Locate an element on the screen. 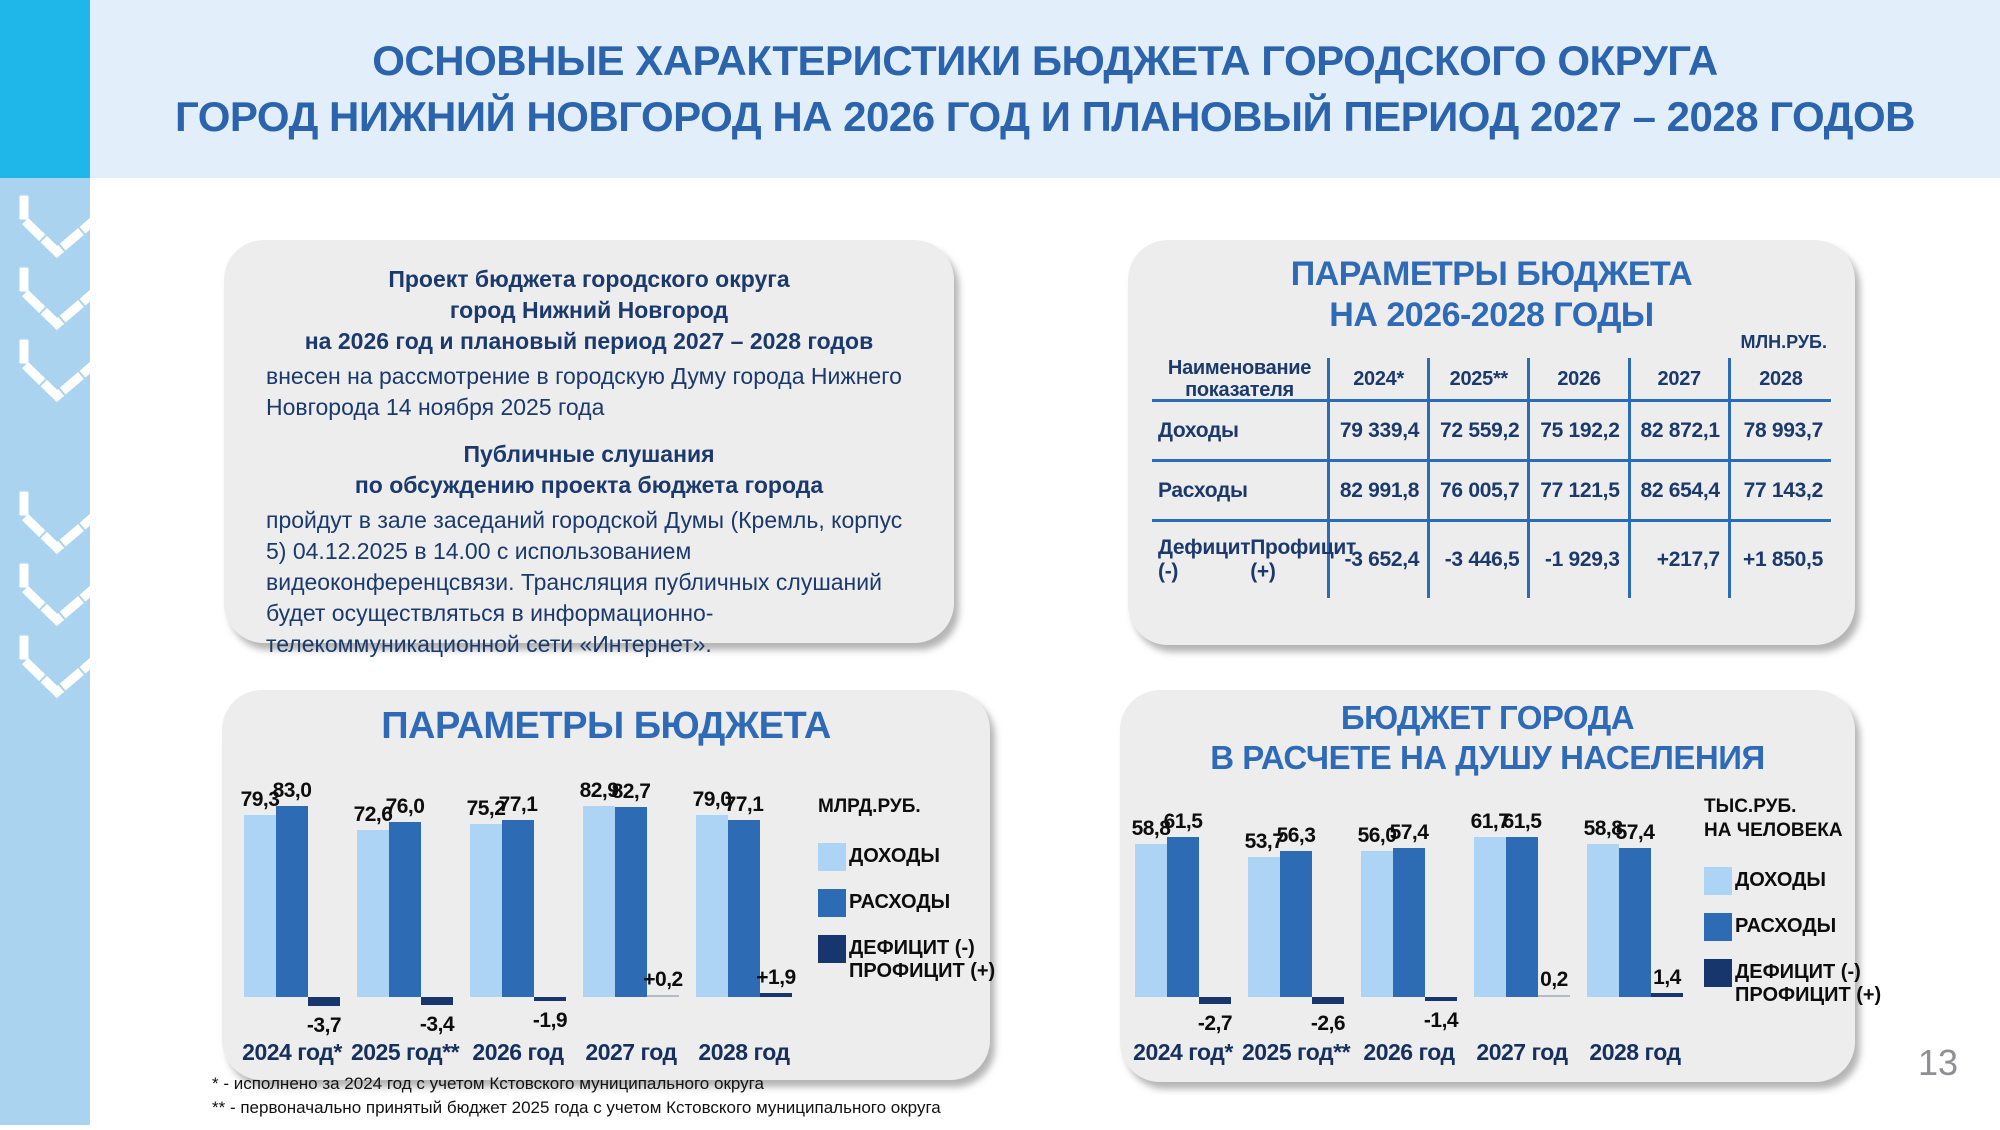 Image resolution: width=2000 pixels, height=1130 pixels. category-label: 2027 год is located at coordinates (1522, 1052).